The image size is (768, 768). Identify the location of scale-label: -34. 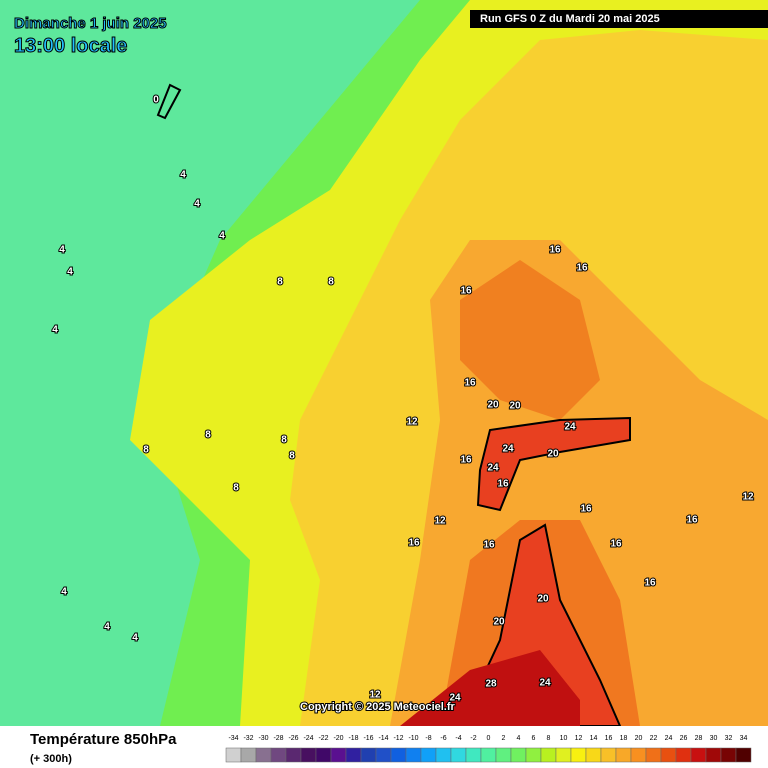
(233, 738).